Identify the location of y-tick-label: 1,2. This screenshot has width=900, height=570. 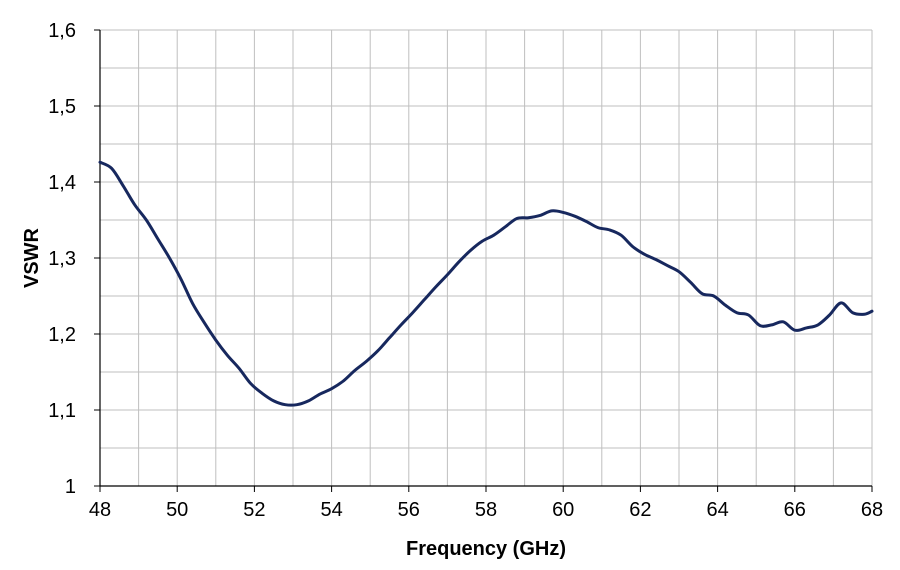
(62, 335).